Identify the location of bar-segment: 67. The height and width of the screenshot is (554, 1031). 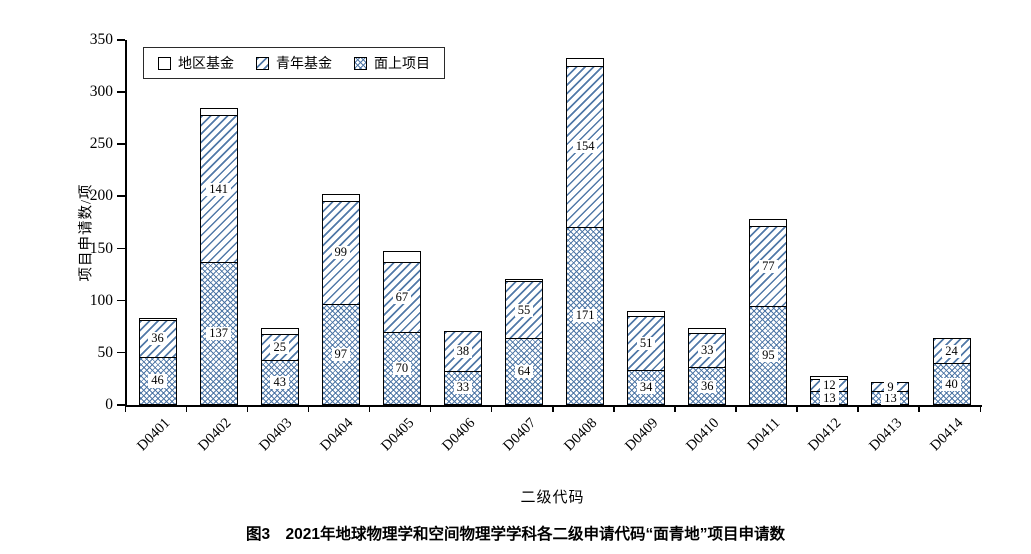
(401, 297).